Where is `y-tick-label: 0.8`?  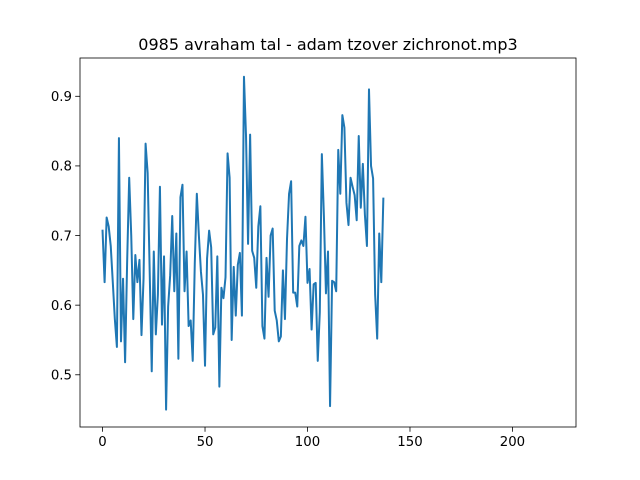
y-tick-label: 0.8 is located at coordinates (61, 167).